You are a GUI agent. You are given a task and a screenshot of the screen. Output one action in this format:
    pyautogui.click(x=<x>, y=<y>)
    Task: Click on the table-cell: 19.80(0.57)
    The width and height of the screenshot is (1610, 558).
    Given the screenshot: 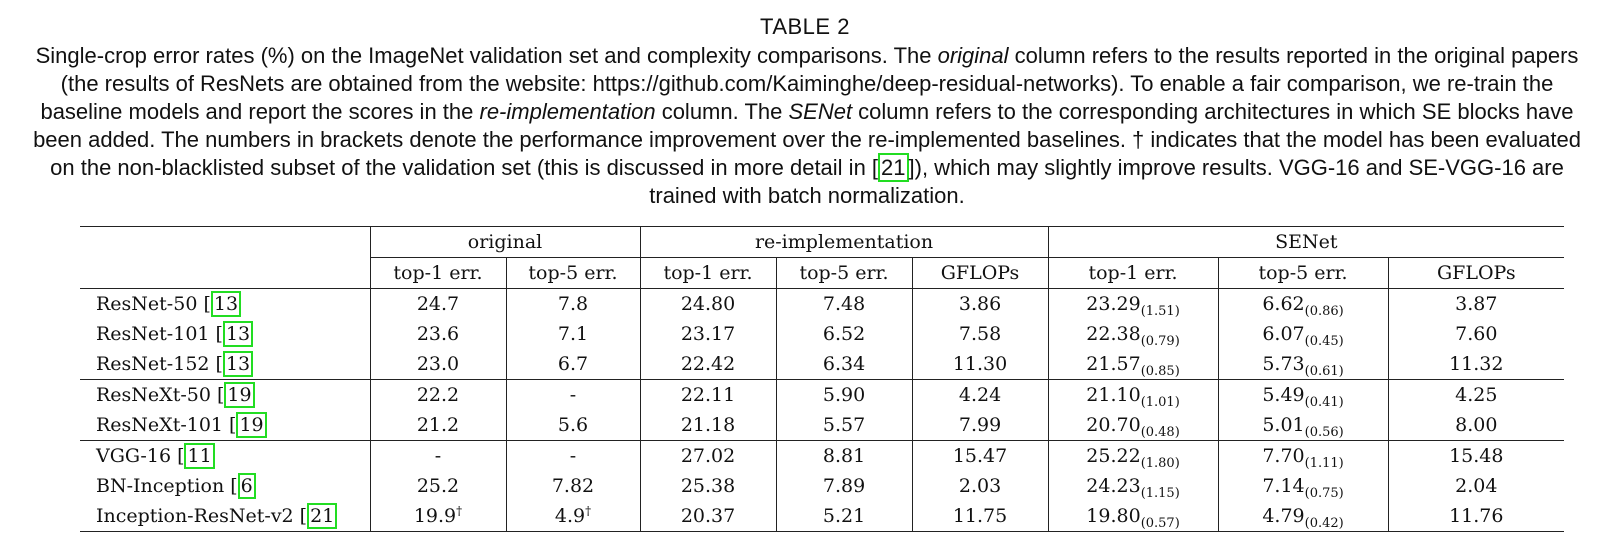 What is the action you would take?
    pyautogui.click(x=1133, y=516)
    